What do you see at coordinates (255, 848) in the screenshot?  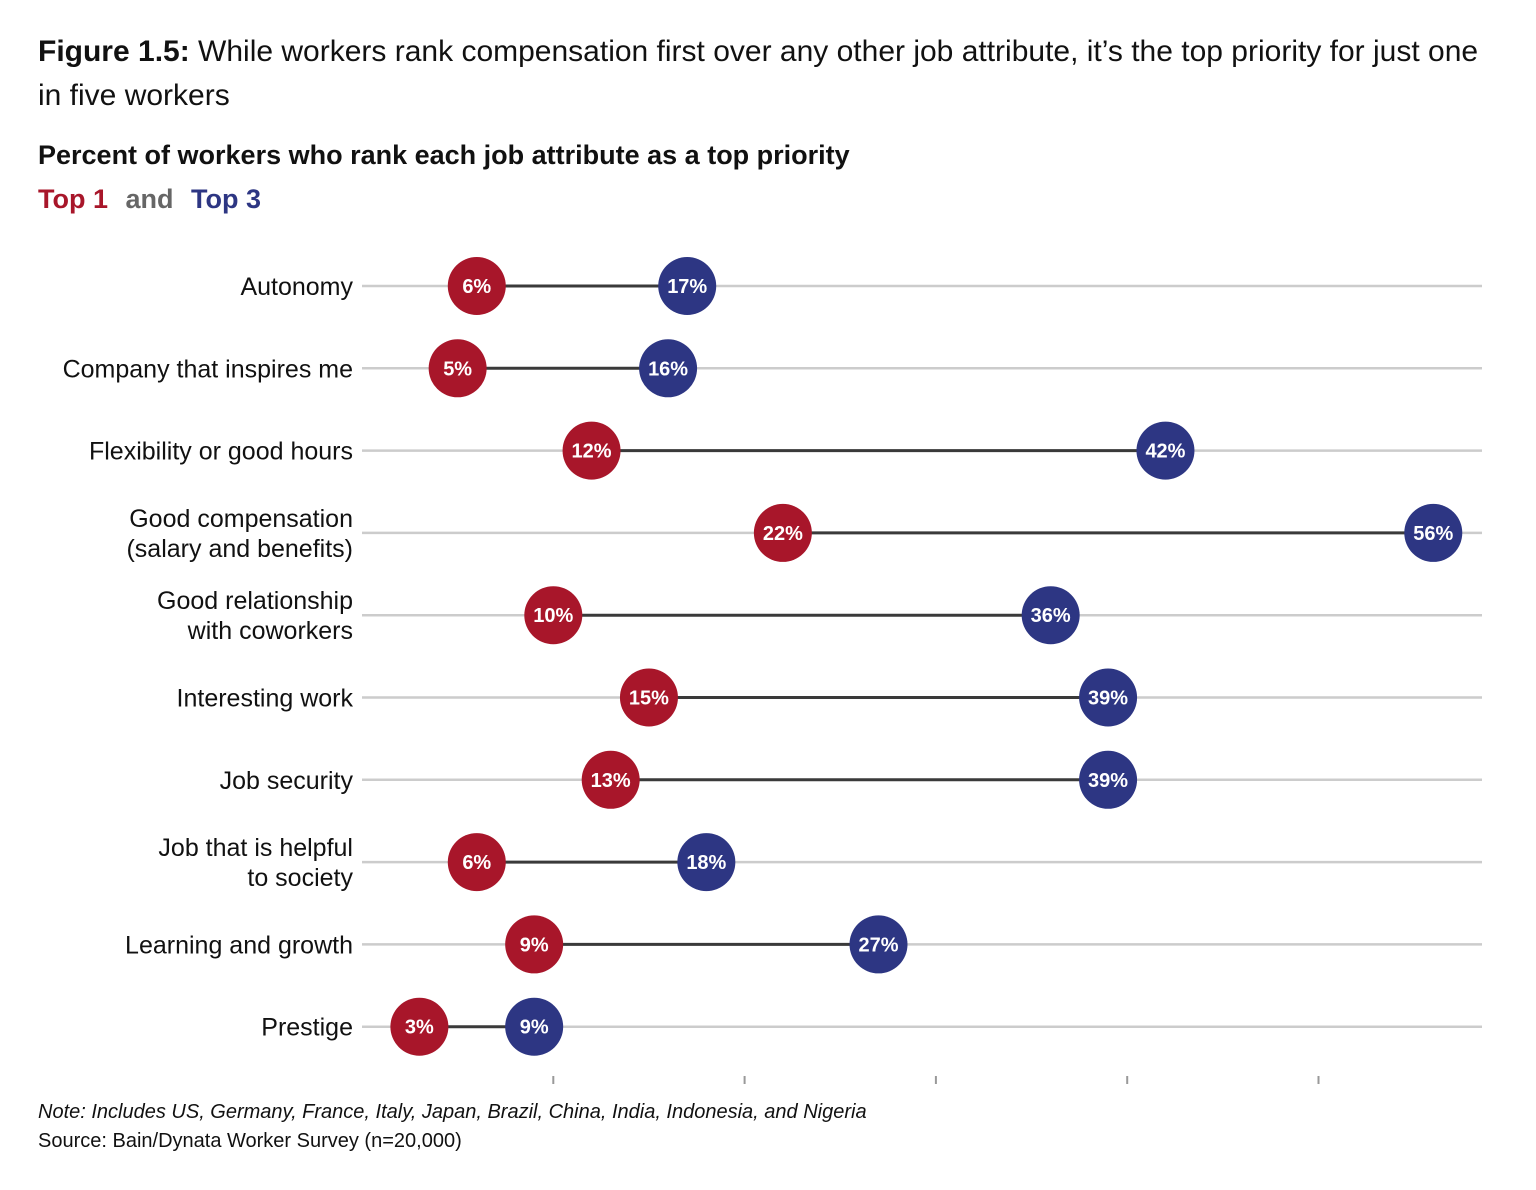 I see `category-label-line: Job that is helpful` at bounding box center [255, 848].